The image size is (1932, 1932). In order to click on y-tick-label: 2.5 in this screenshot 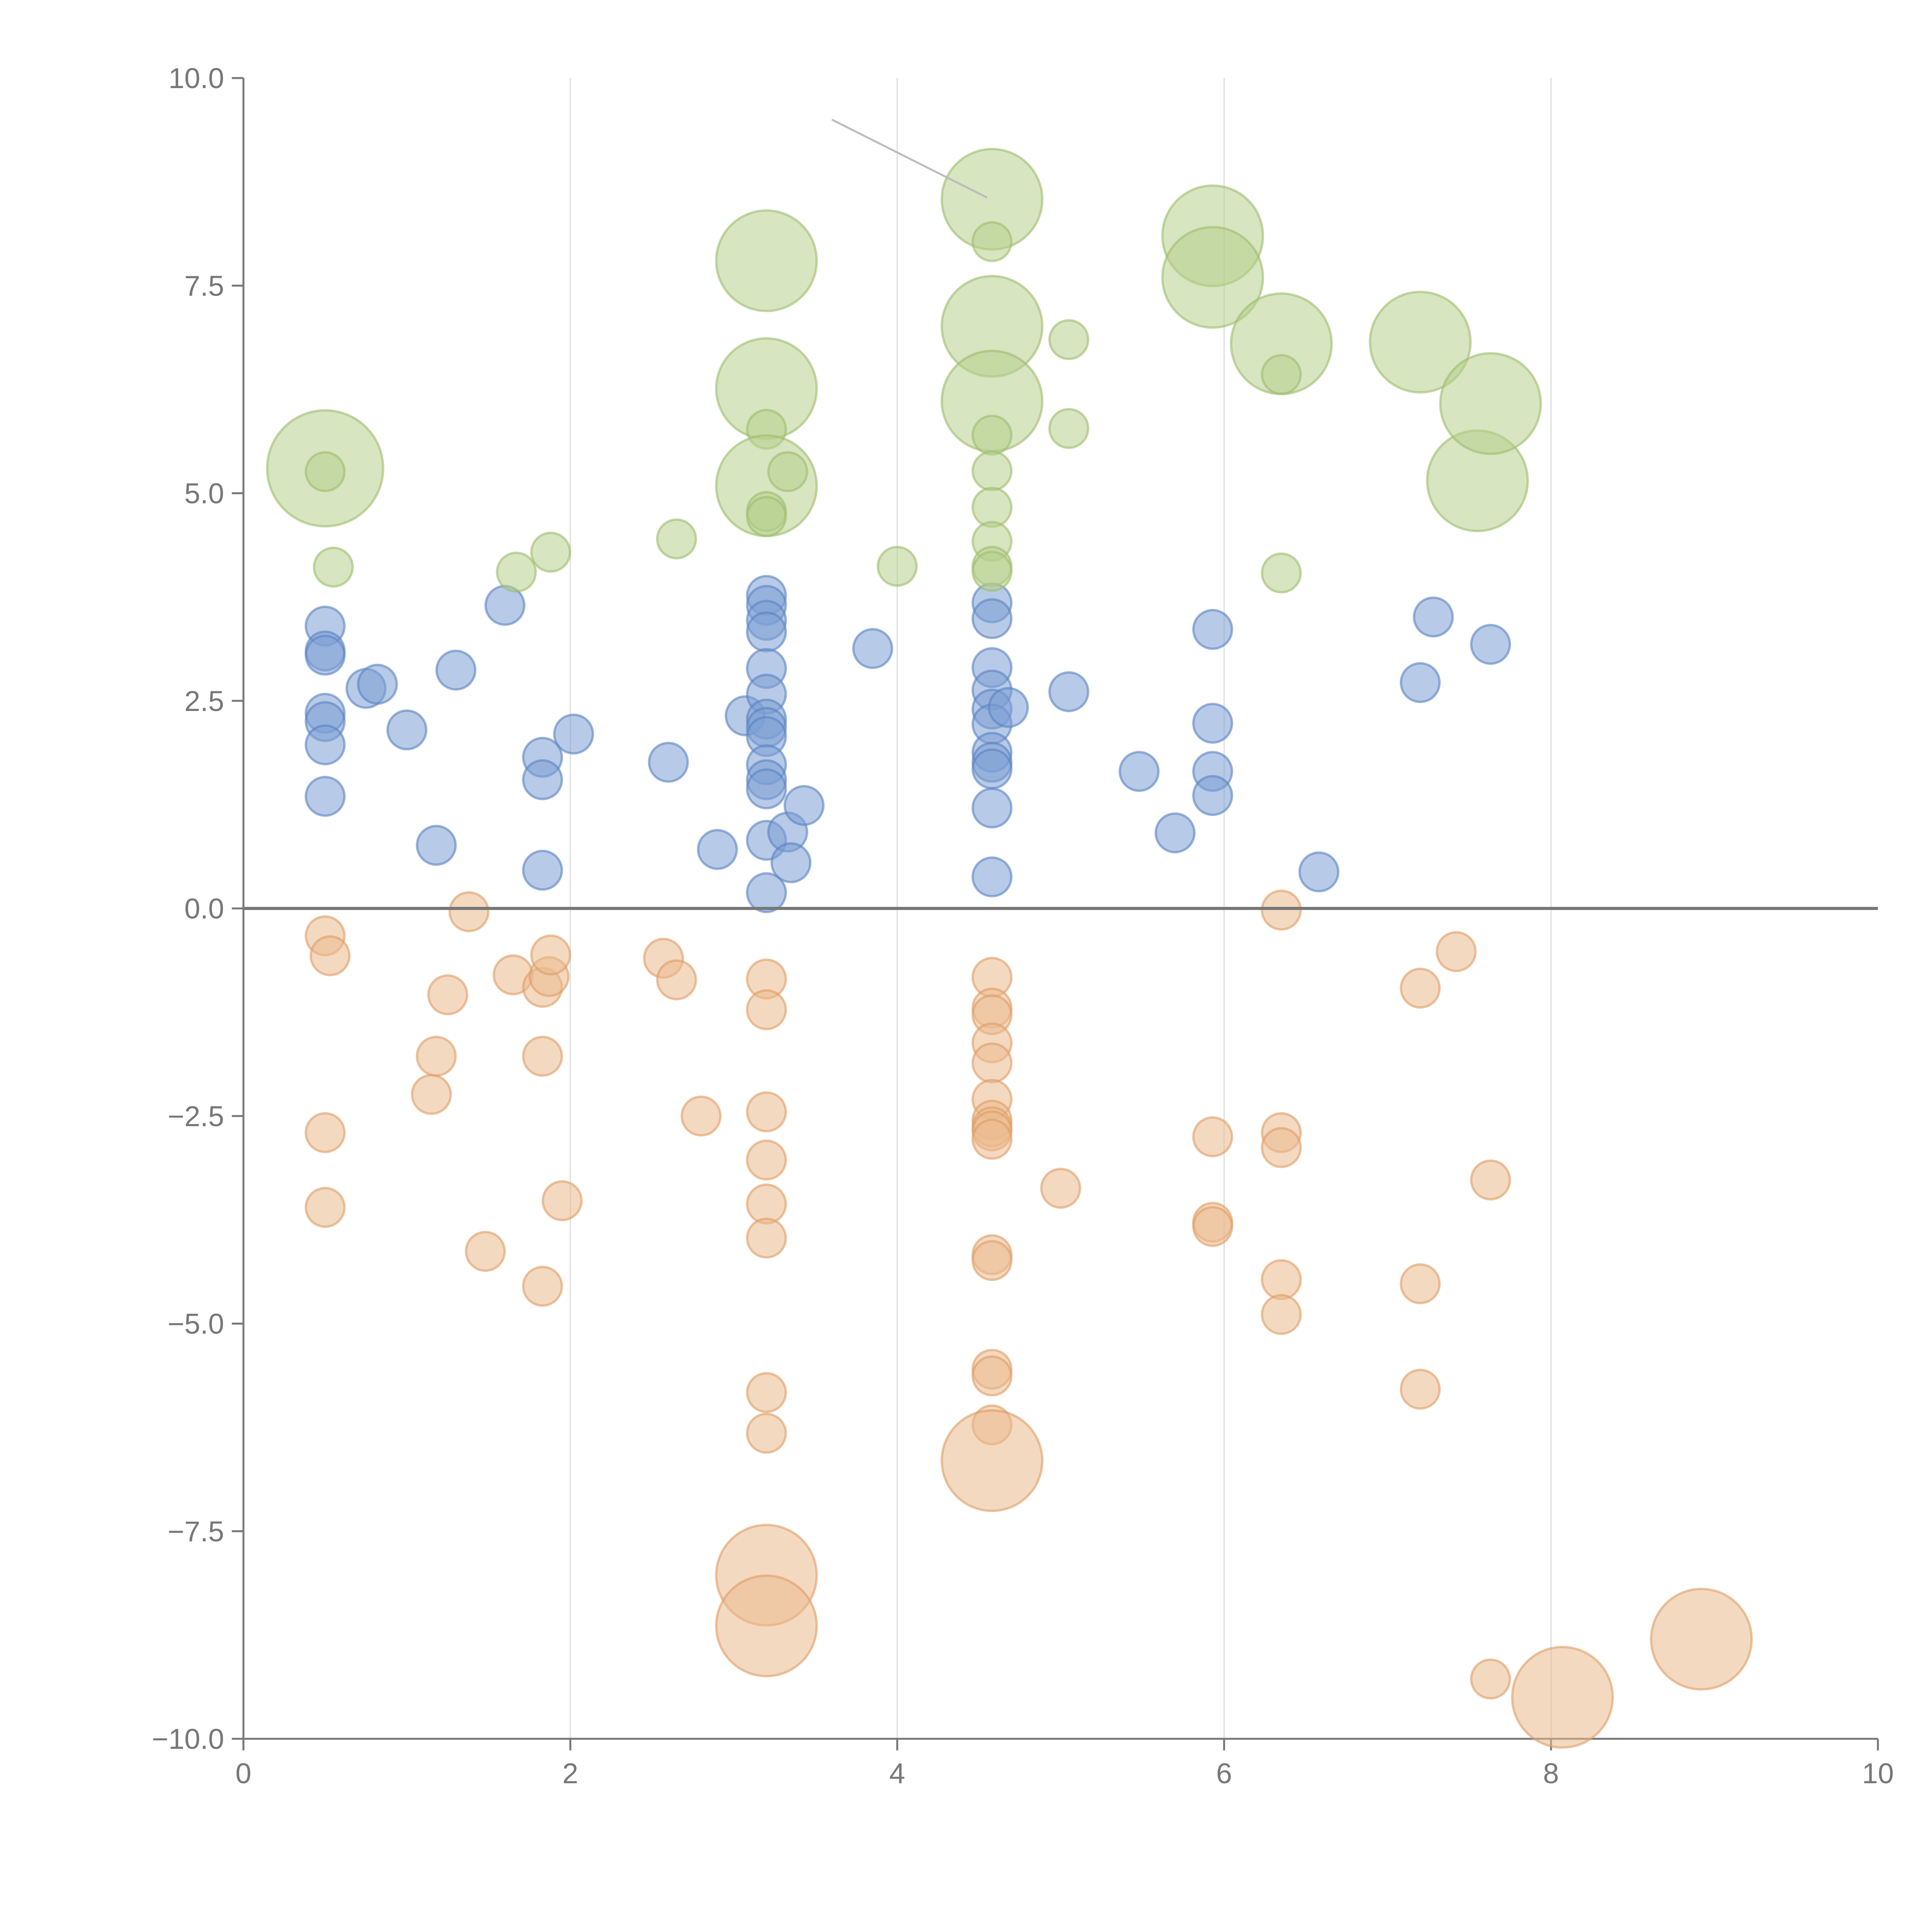, I will do `click(204, 701)`.